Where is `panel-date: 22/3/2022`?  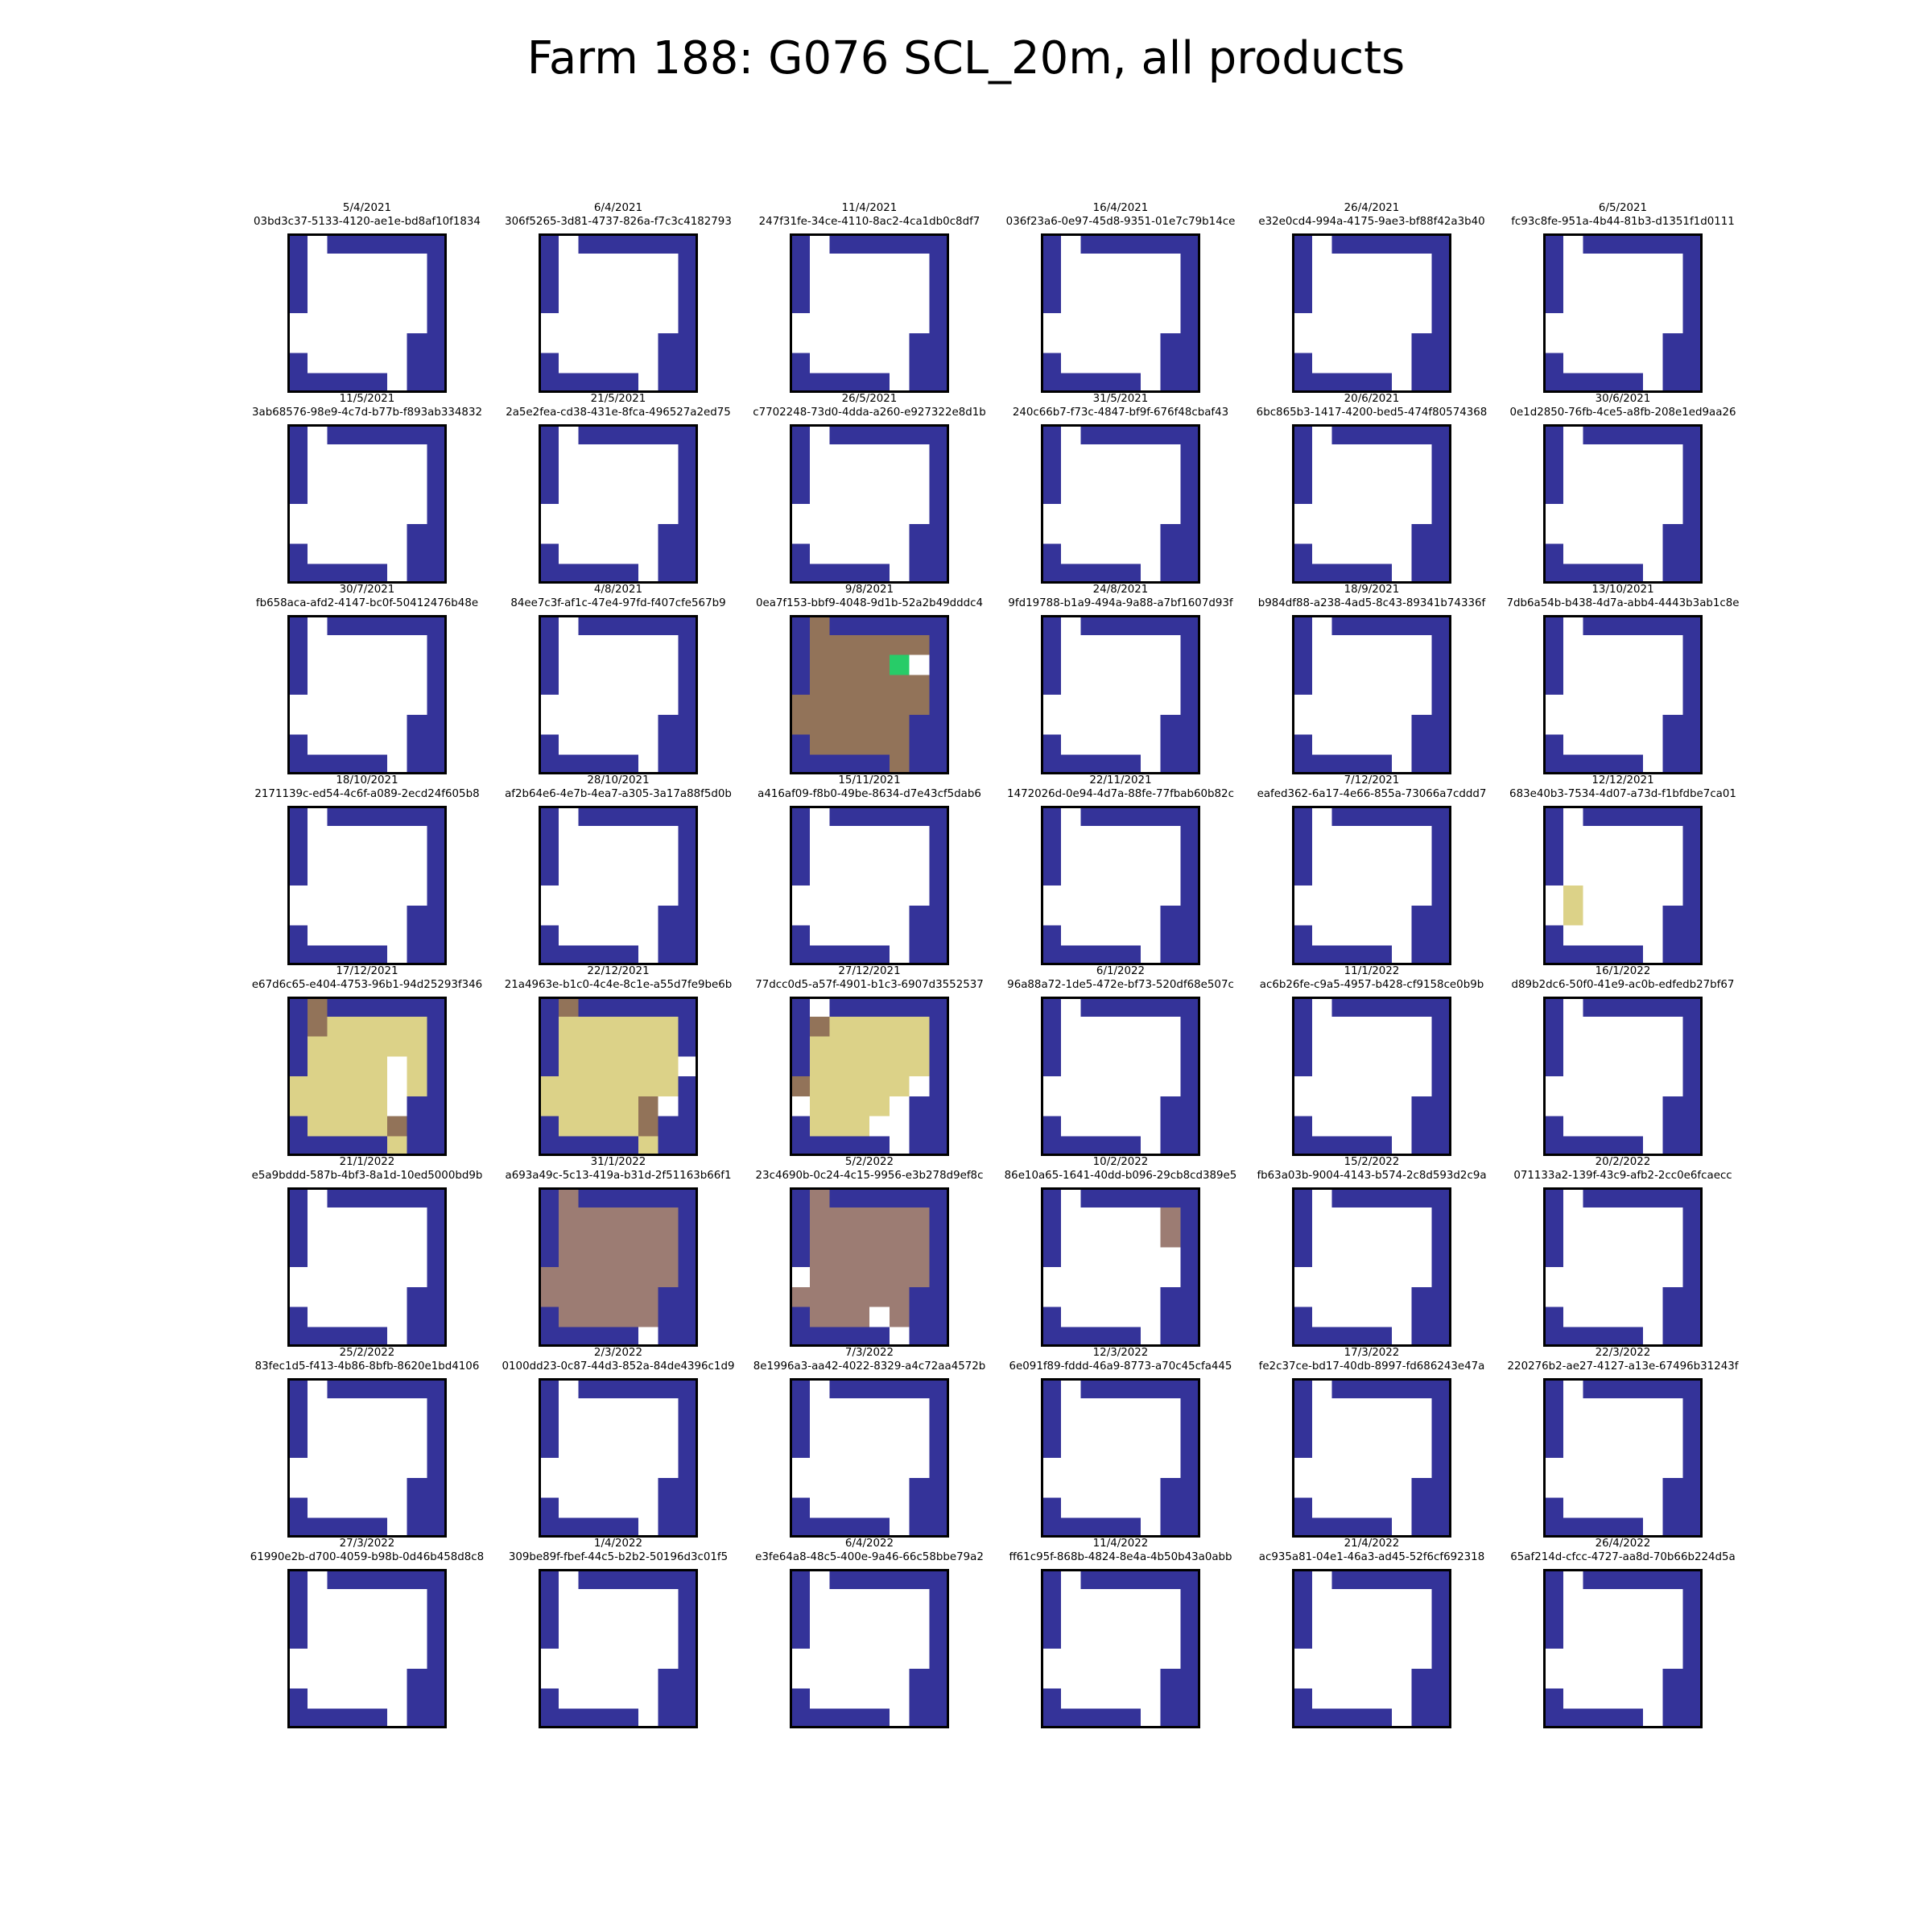
panel-date: 22/3/2022 is located at coordinates (1623, 1353).